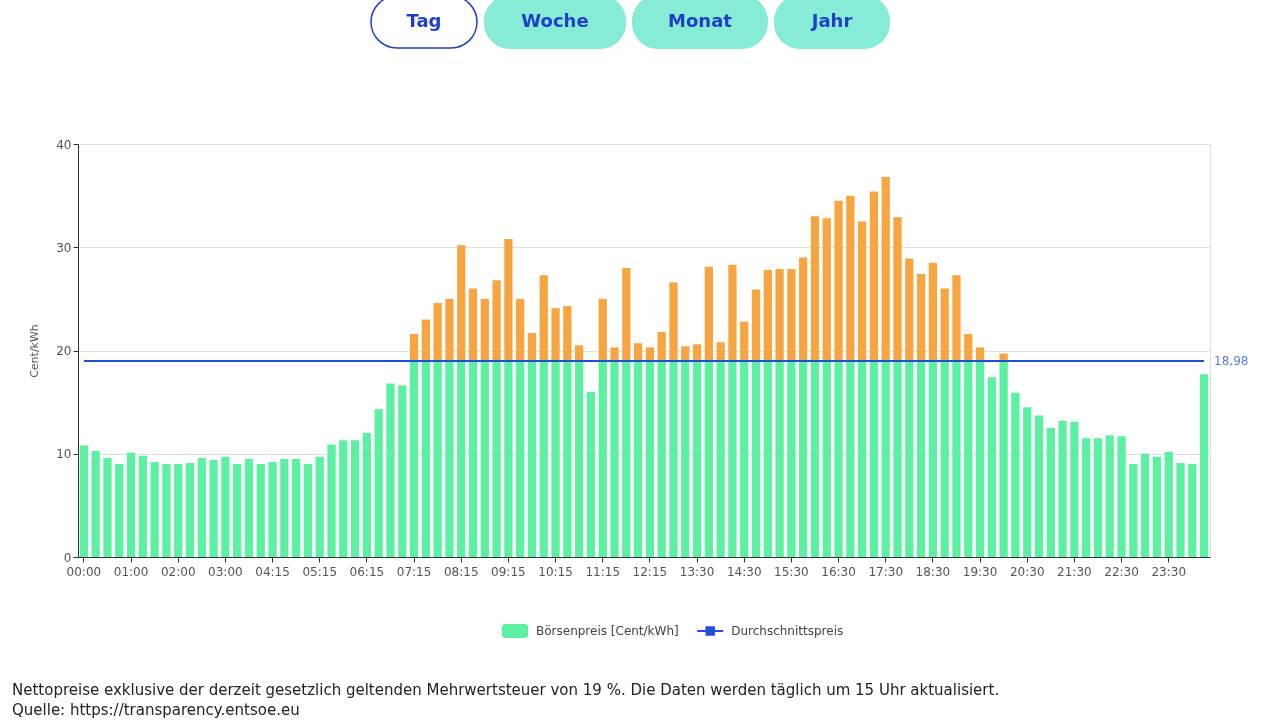 The height and width of the screenshot is (720, 1280). I want to click on x-tick-label: 15:30, so click(791, 571).